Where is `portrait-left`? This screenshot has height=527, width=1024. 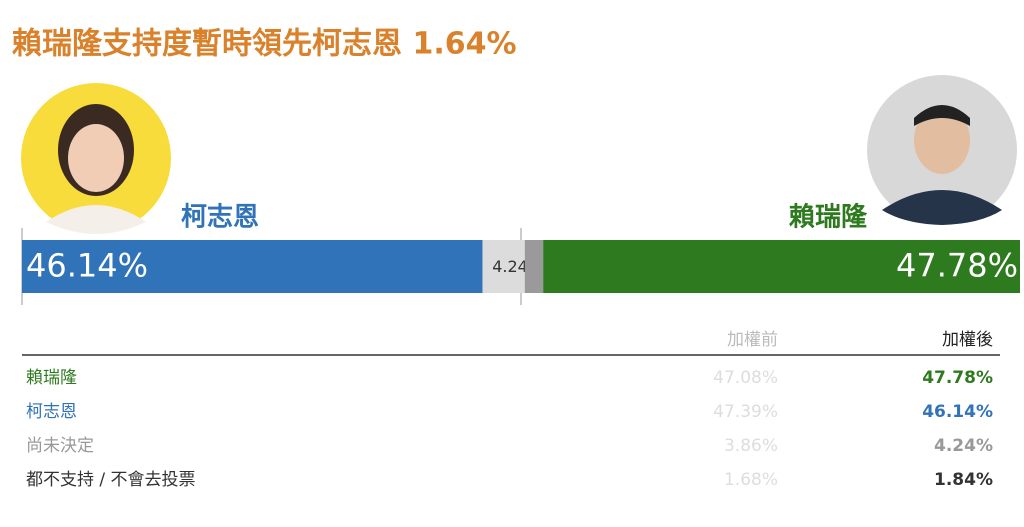
portrait-left is located at coordinates (96, 158).